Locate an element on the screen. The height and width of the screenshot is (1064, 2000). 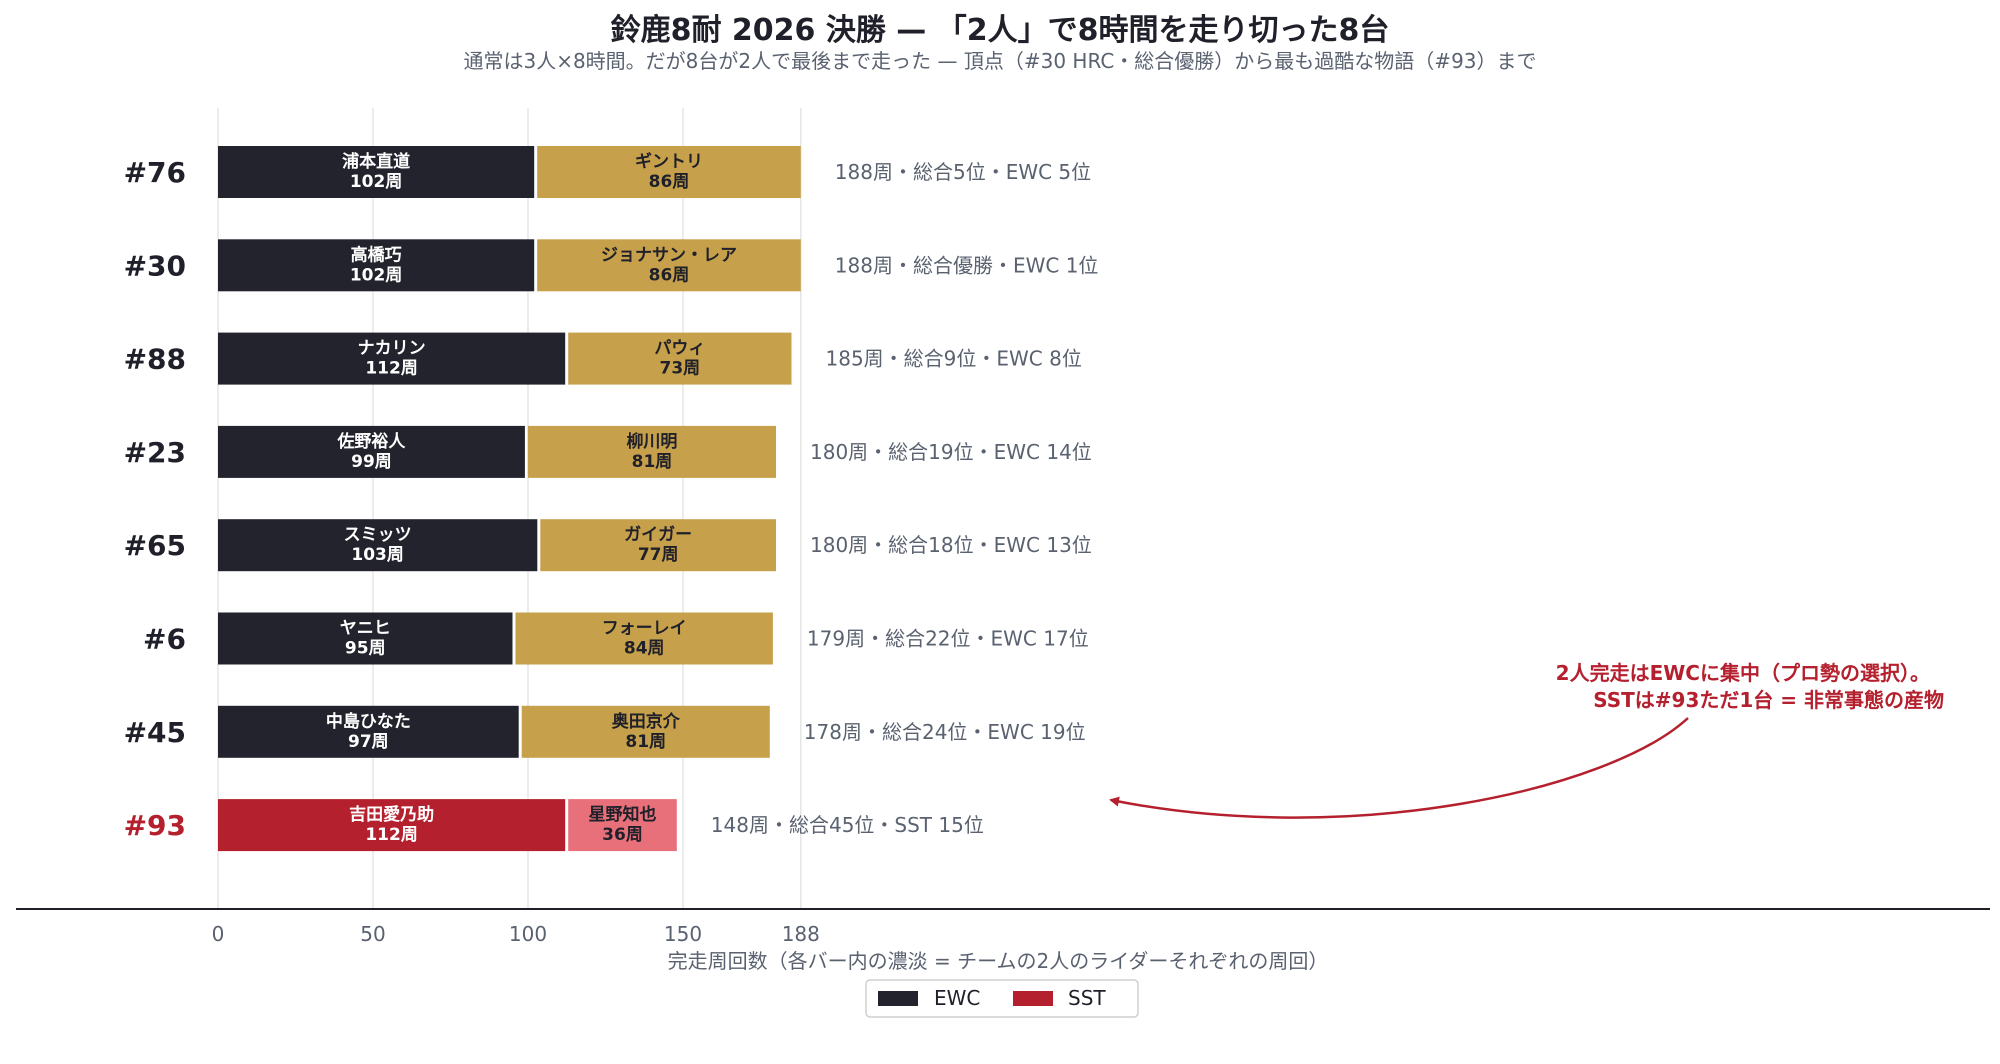
team-labels: #76 #30 #88 #23 #65 #6 #45 #93 is located at coordinates (155, 499).